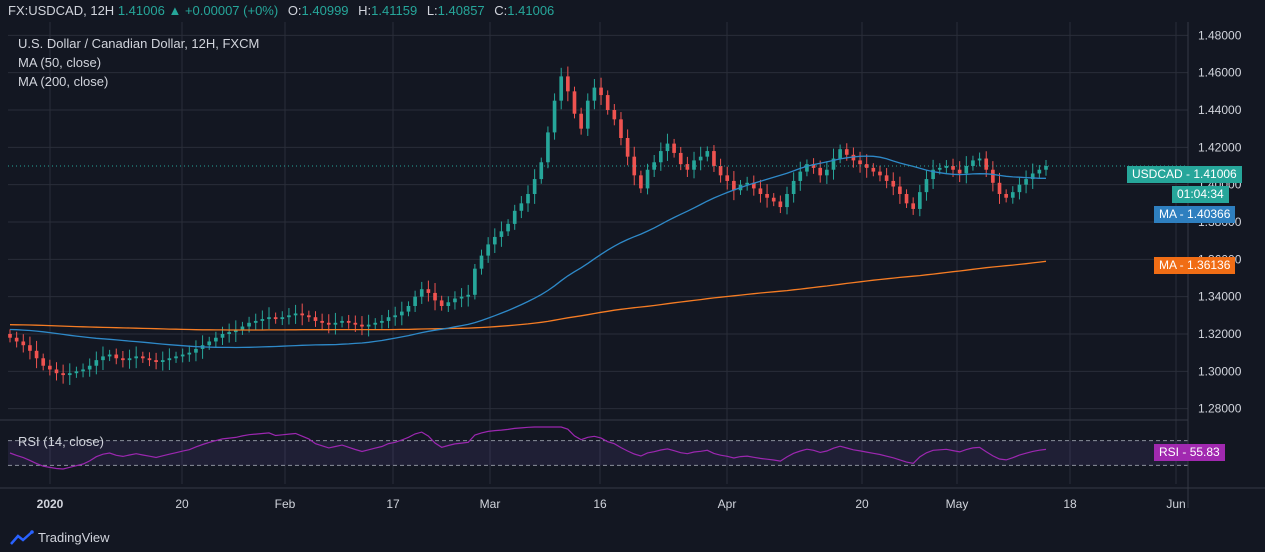  I want to click on symbol-name: FX:USDCAD, 12H, so click(61, 10).